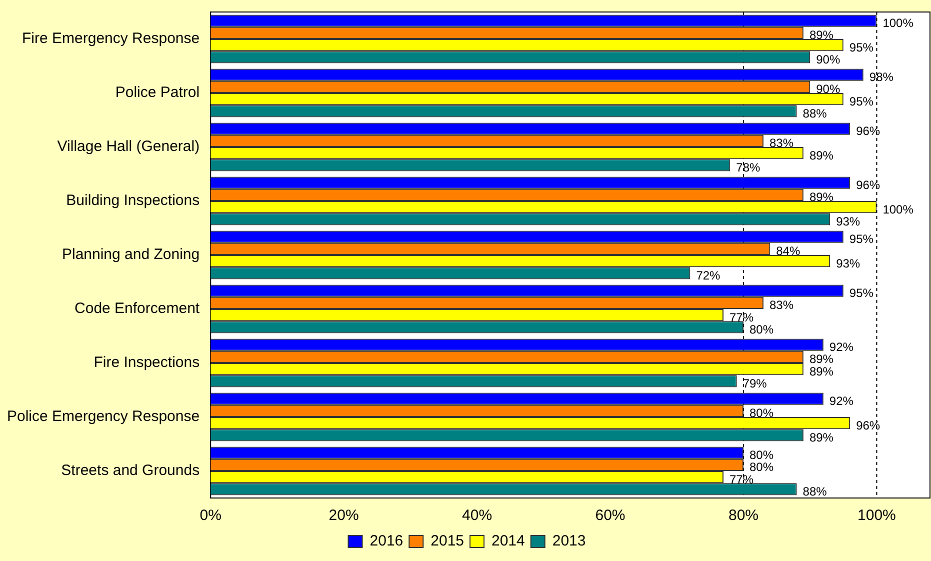 This screenshot has width=931, height=561. What do you see at coordinates (748, 167) in the screenshot?
I see `data-label: 78%` at bounding box center [748, 167].